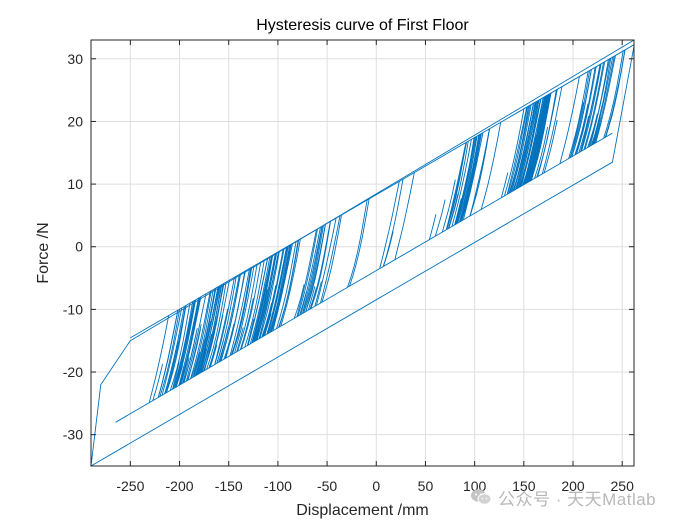  What do you see at coordinates (362, 25) in the screenshot?
I see `chart-title: Hysteresis curve of First Floor` at bounding box center [362, 25].